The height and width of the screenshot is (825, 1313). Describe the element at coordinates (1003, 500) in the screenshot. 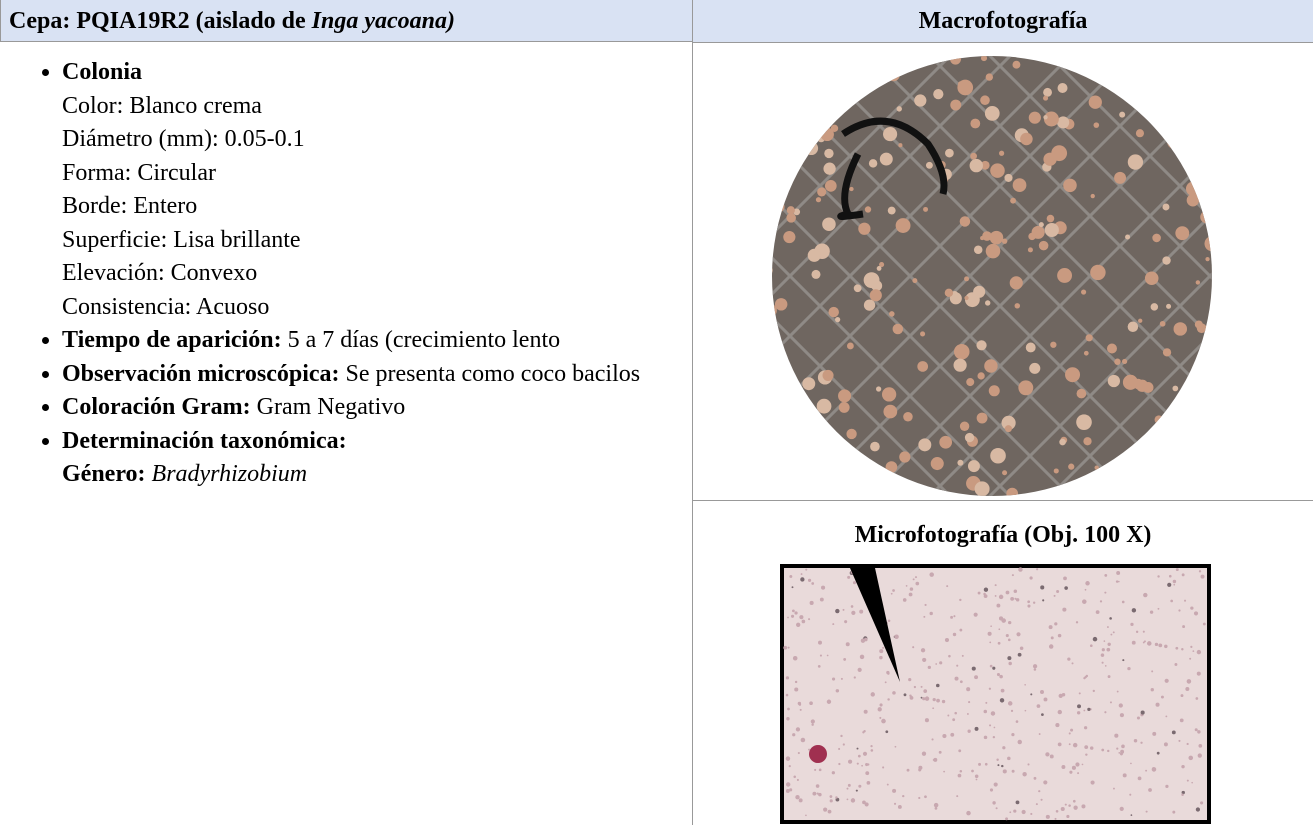

I see `divider` at that location.